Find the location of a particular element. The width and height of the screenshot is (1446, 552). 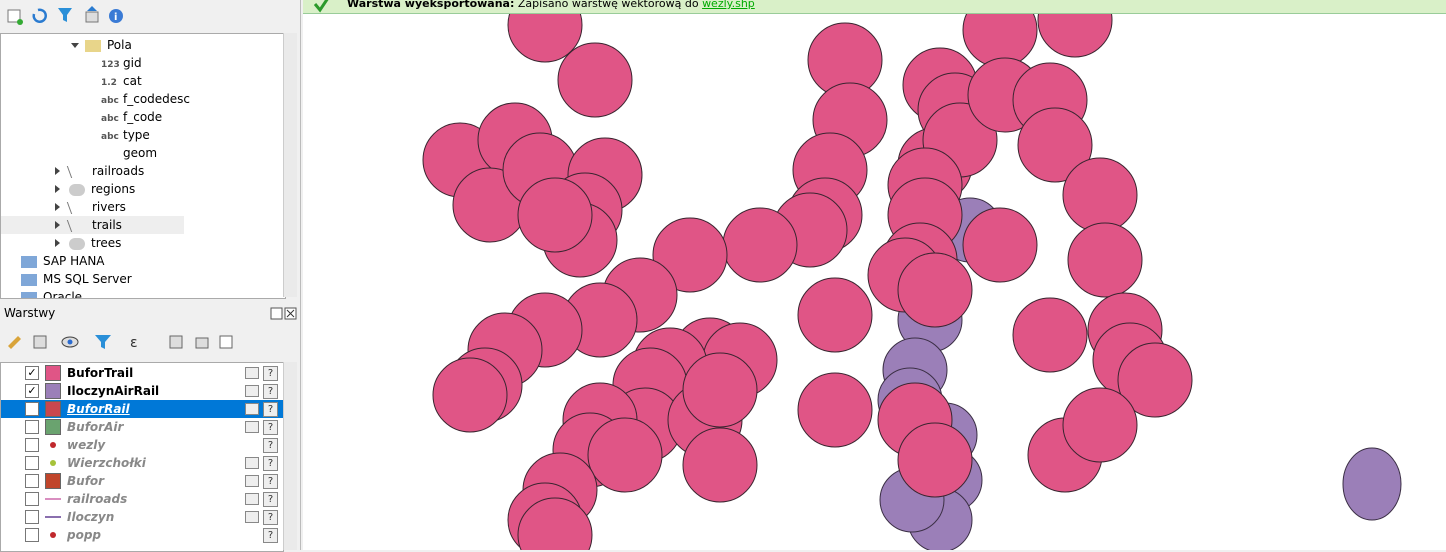

tree-row: rivers is located at coordinates (142, 207).